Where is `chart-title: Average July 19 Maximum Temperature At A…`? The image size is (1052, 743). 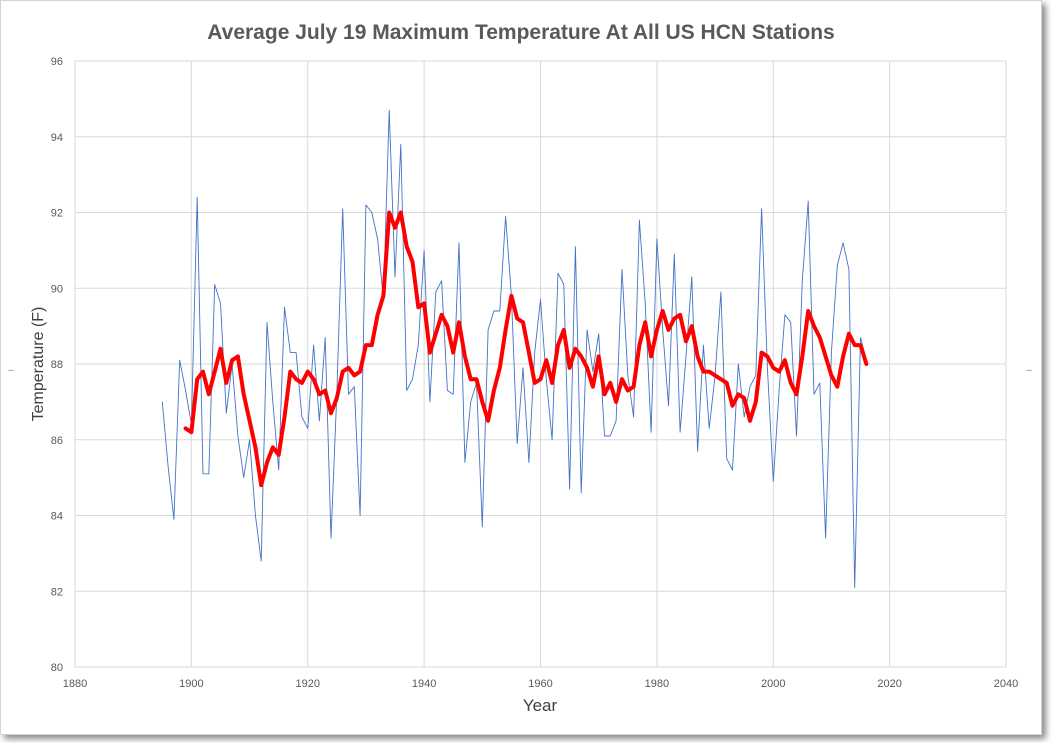 chart-title: Average July 19 Maximum Temperature At A… is located at coordinates (520, 32).